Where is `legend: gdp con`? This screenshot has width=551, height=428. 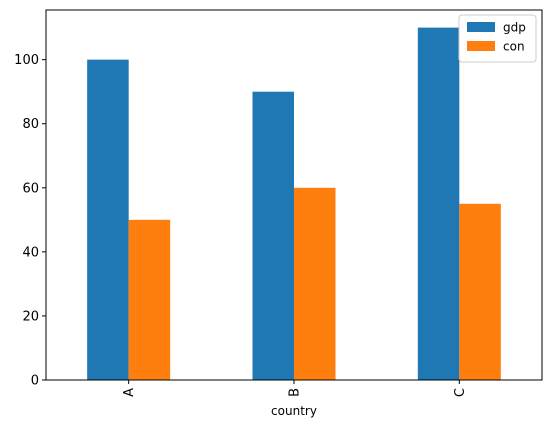
legend: gdp con is located at coordinates (497, 38).